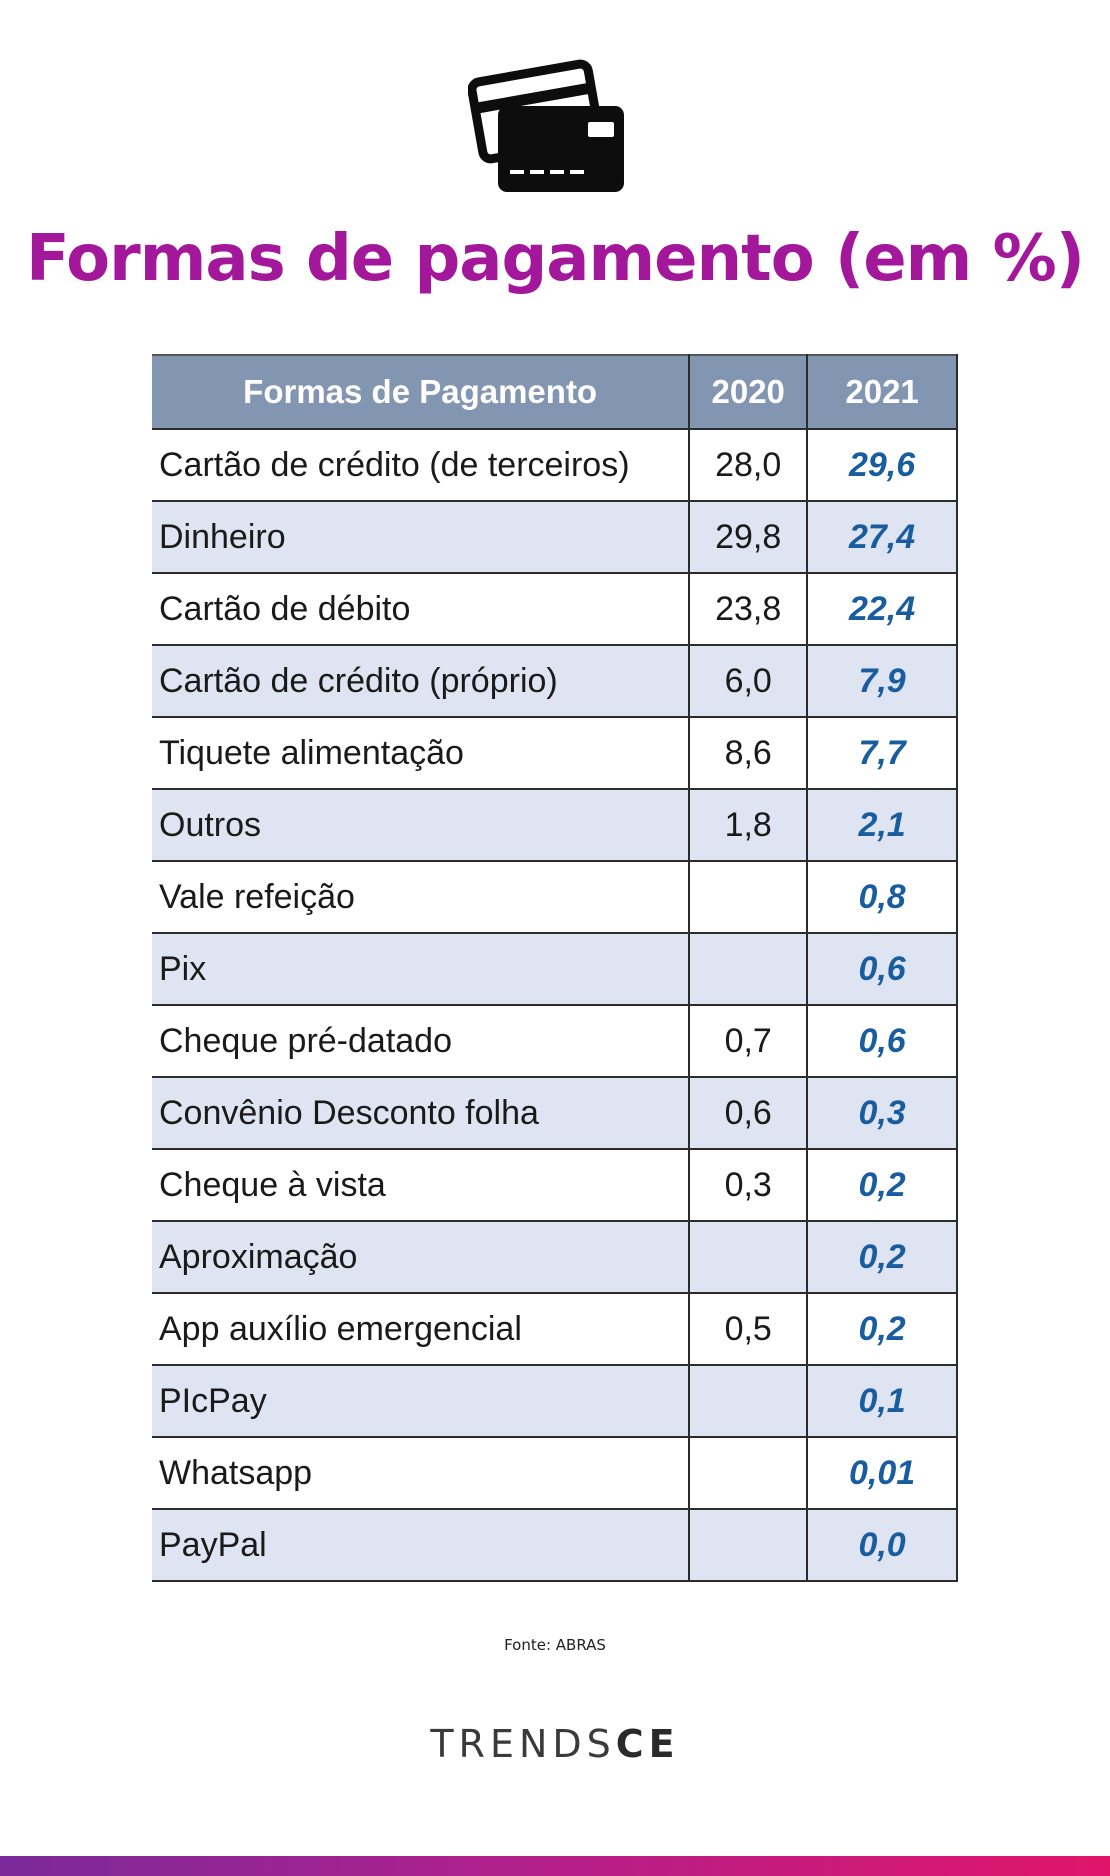 The width and height of the screenshot is (1110, 1876). Describe the element at coordinates (421, 897) in the screenshot. I see `row-label: Vale refeição` at that location.